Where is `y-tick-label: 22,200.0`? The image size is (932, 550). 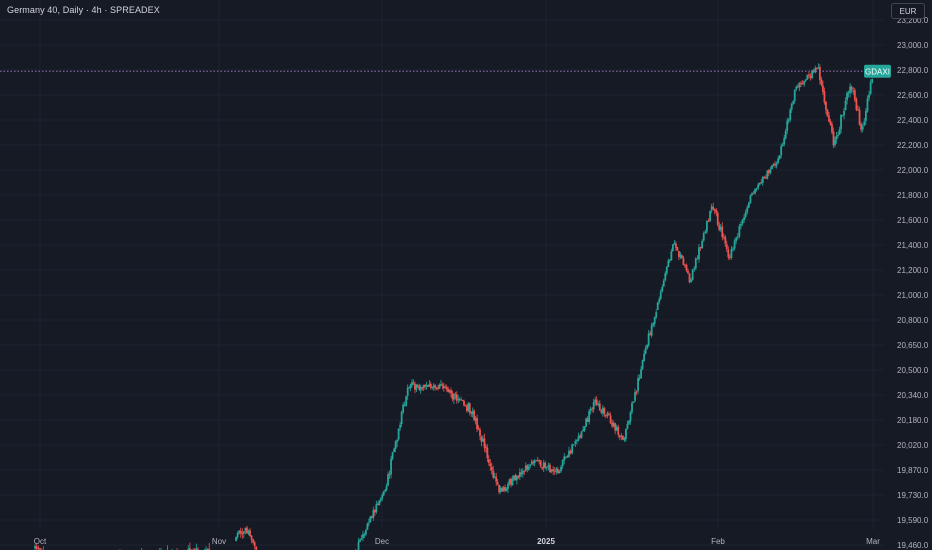 y-tick-label: 22,200.0 is located at coordinates (913, 145).